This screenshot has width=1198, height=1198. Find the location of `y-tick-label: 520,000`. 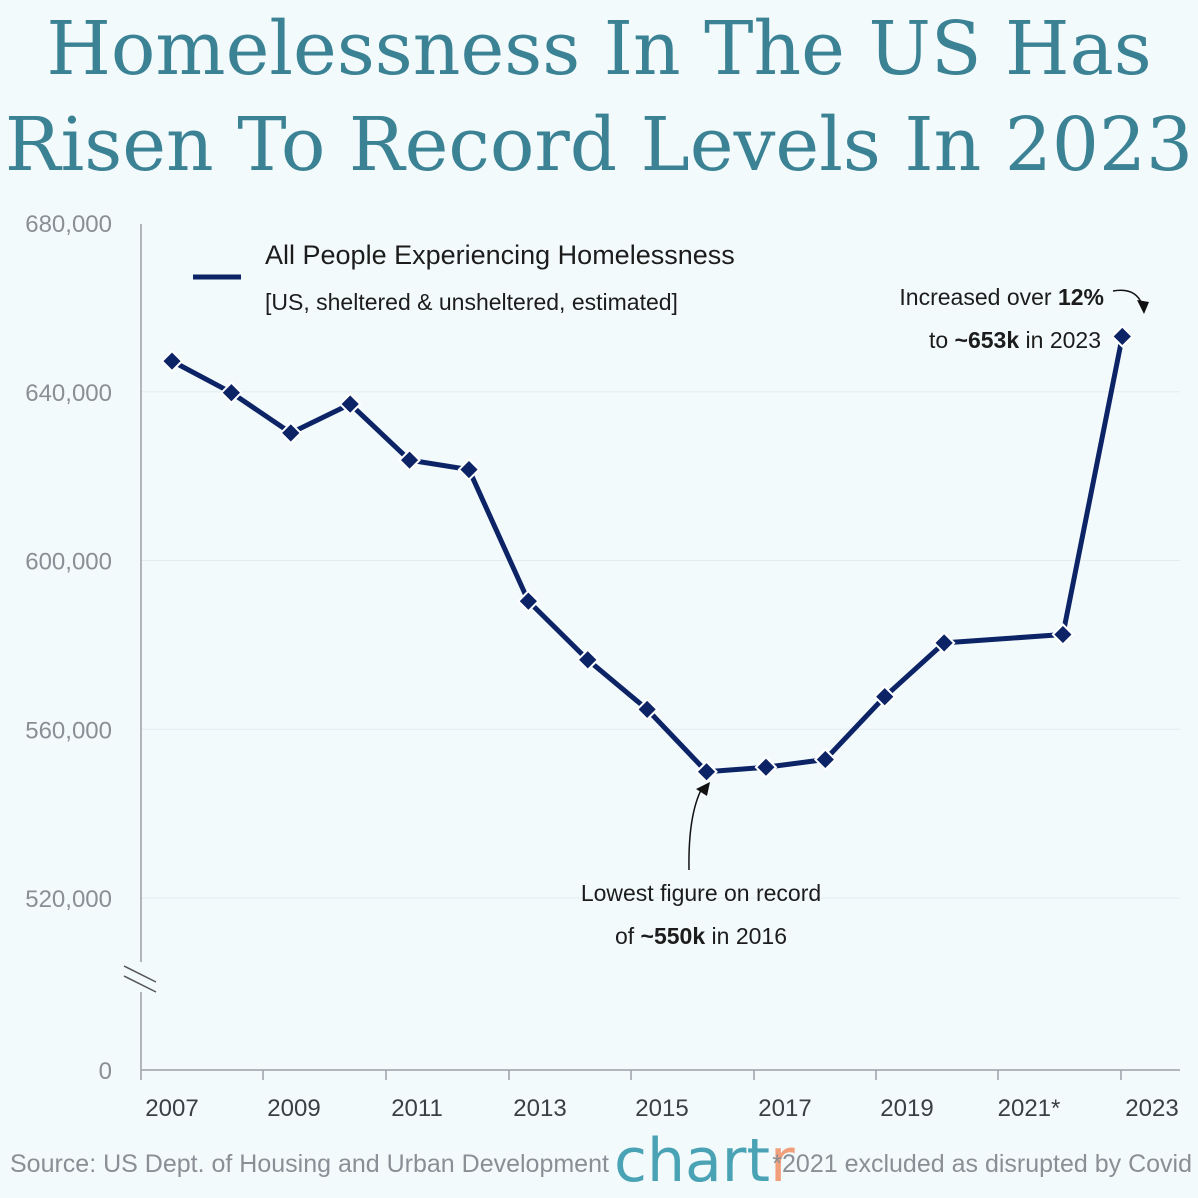

y-tick-label: 520,000 is located at coordinates (68, 899).